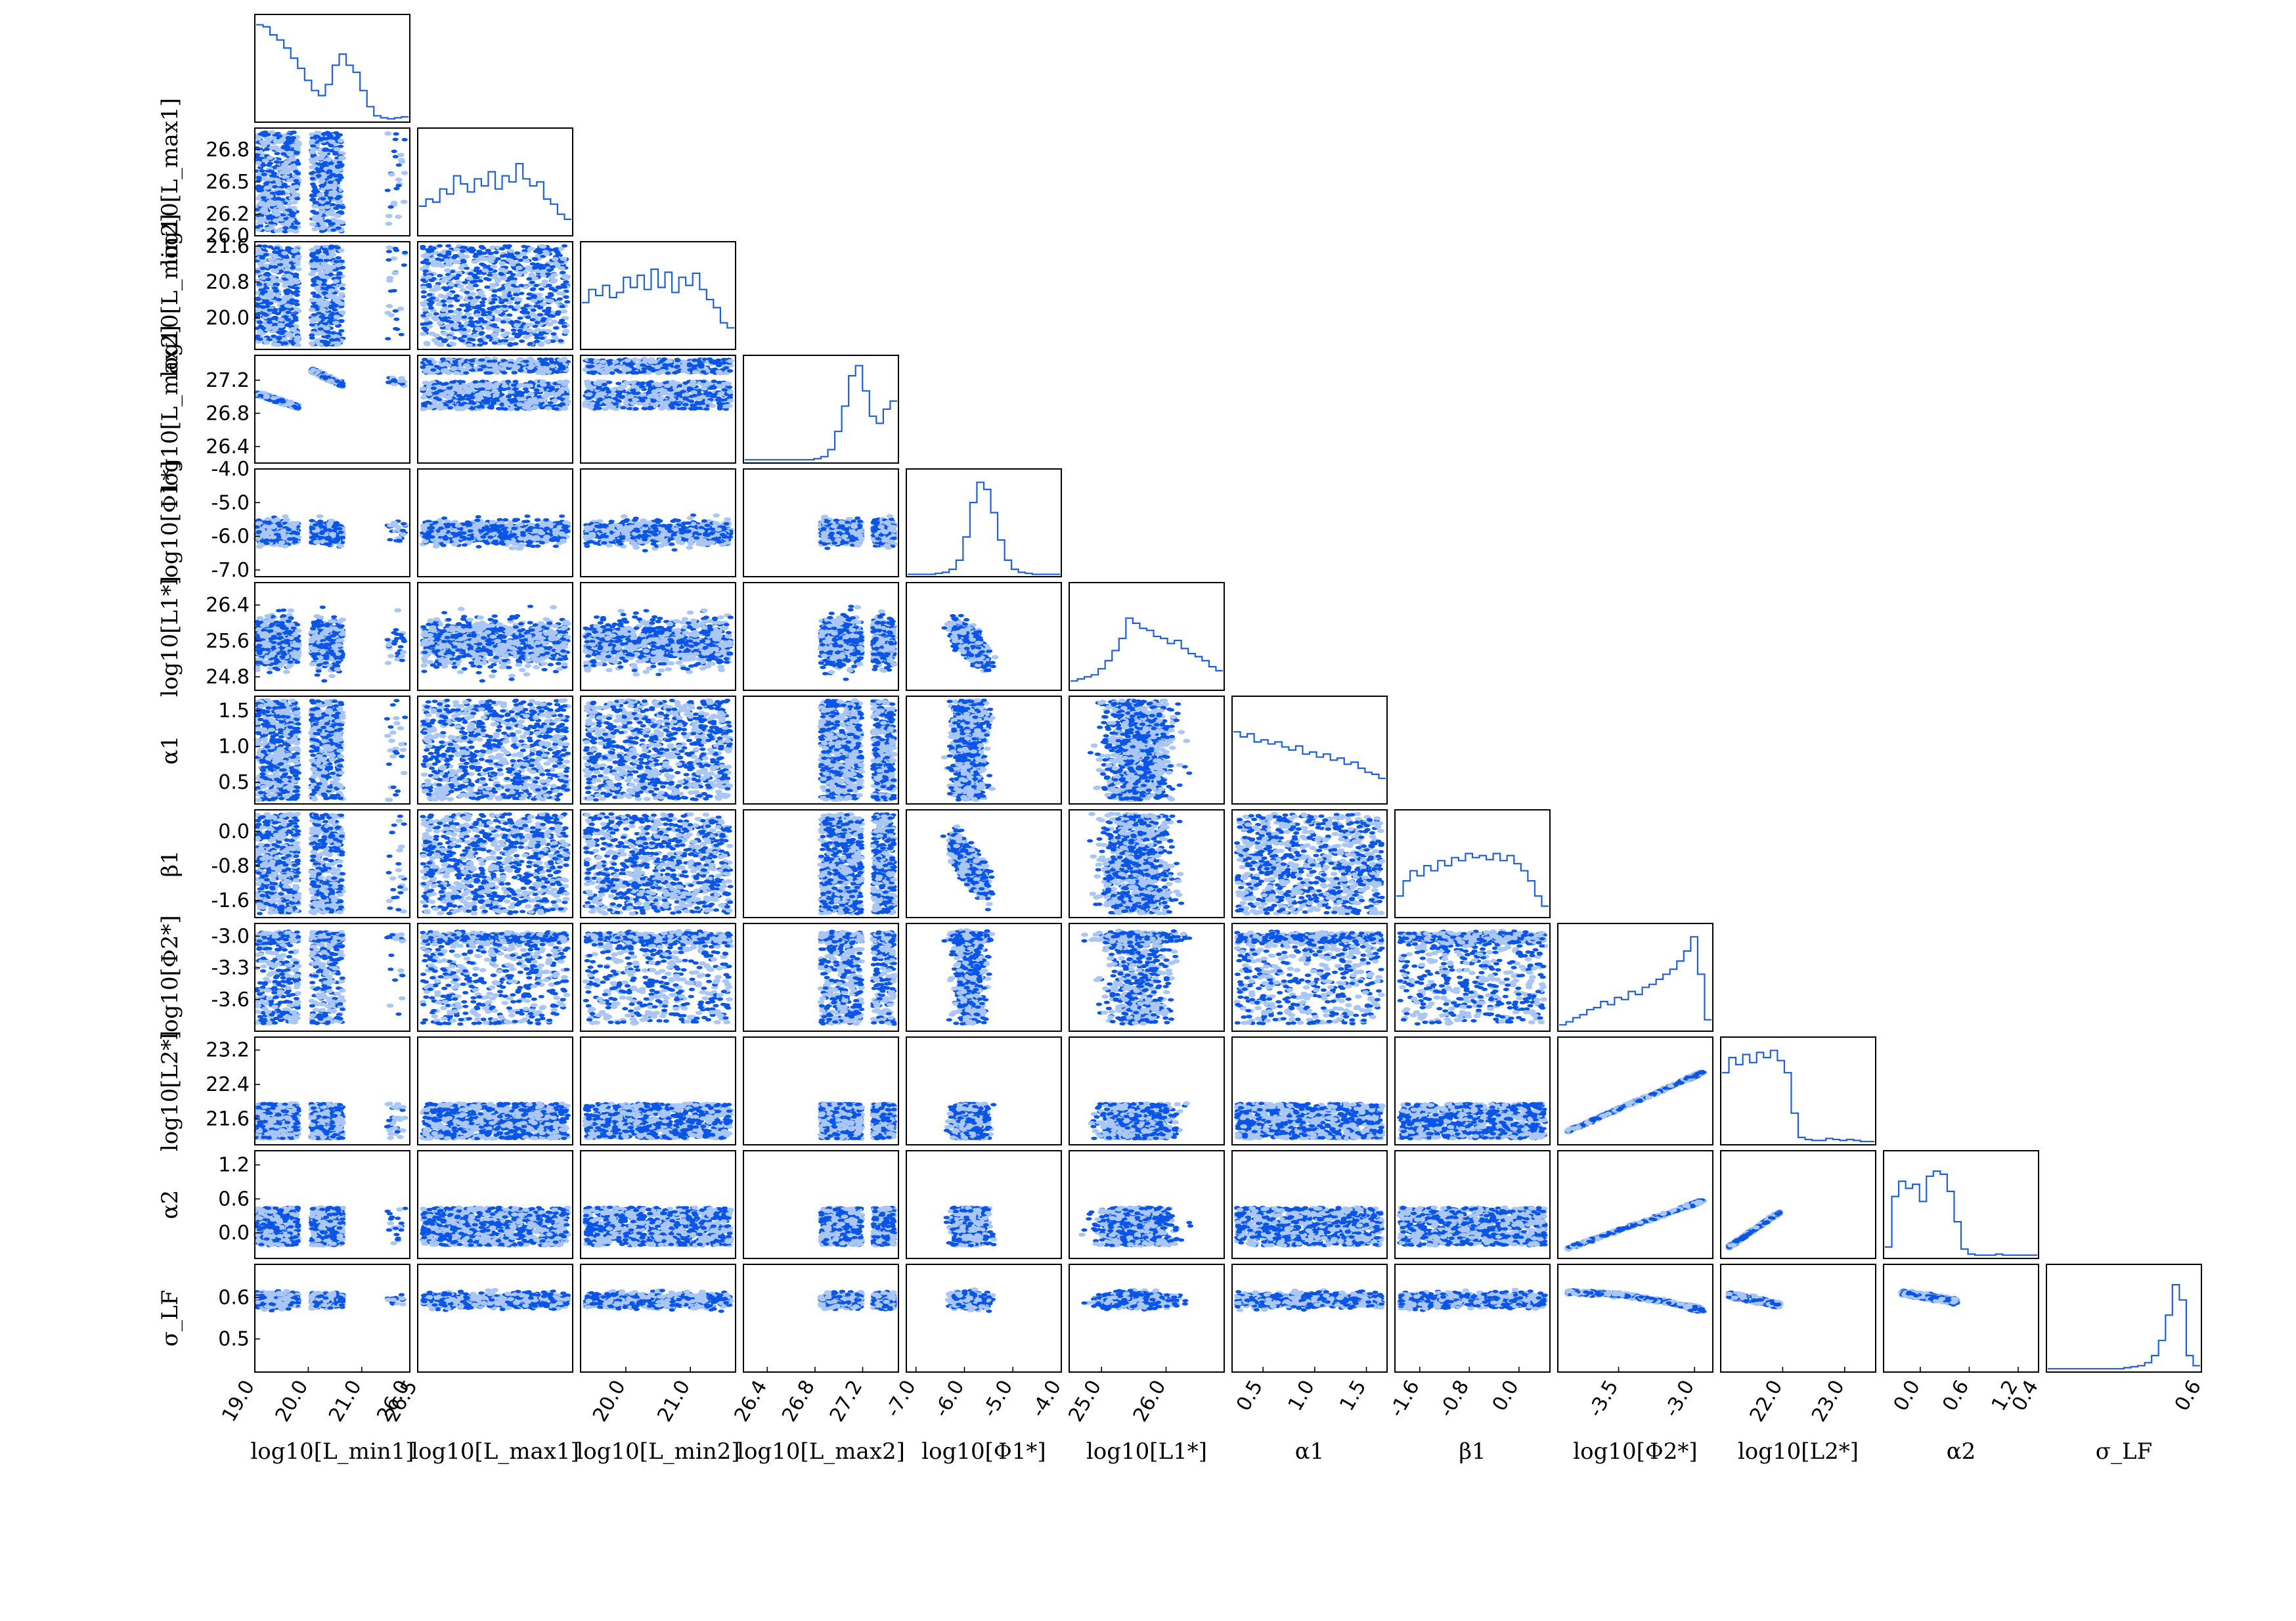  I want to click on y-tick-label: 20.8, so click(228, 283).